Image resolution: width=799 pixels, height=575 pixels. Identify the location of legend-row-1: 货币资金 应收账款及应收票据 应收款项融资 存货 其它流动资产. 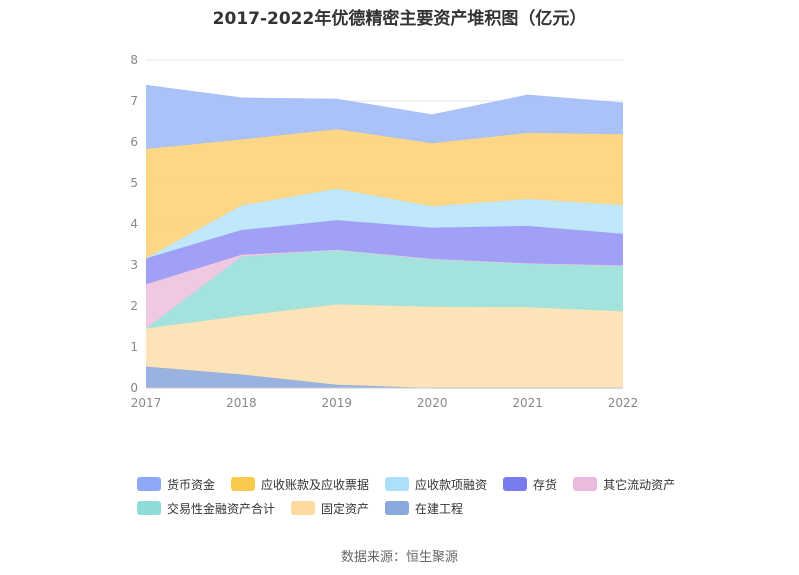
(417, 484).